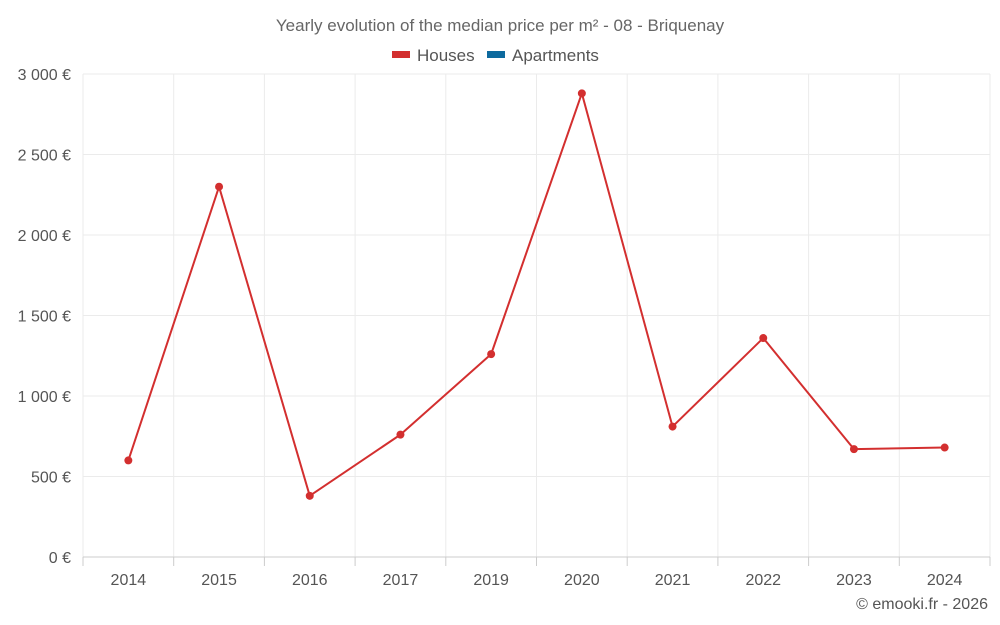 This screenshot has height=625, width=1000. What do you see at coordinates (854, 580) in the screenshot?
I see `x-tick-label: 2023` at bounding box center [854, 580].